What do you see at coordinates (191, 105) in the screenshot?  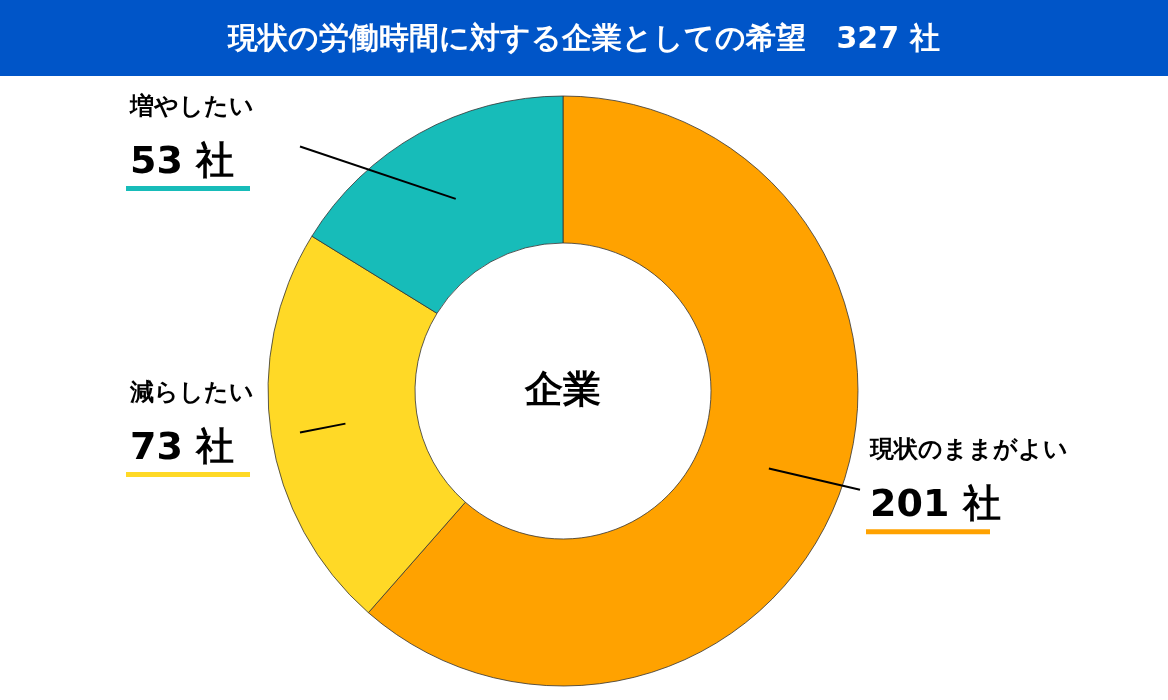 I see `slice-label: 増やしたい` at bounding box center [191, 105].